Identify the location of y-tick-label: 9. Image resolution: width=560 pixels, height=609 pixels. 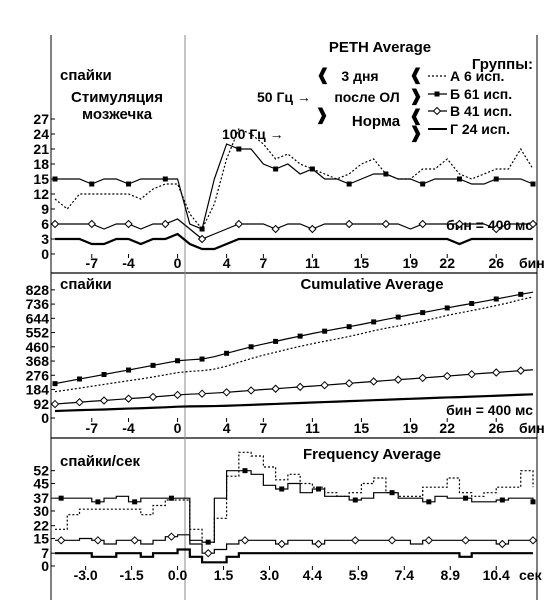
(45, 209).